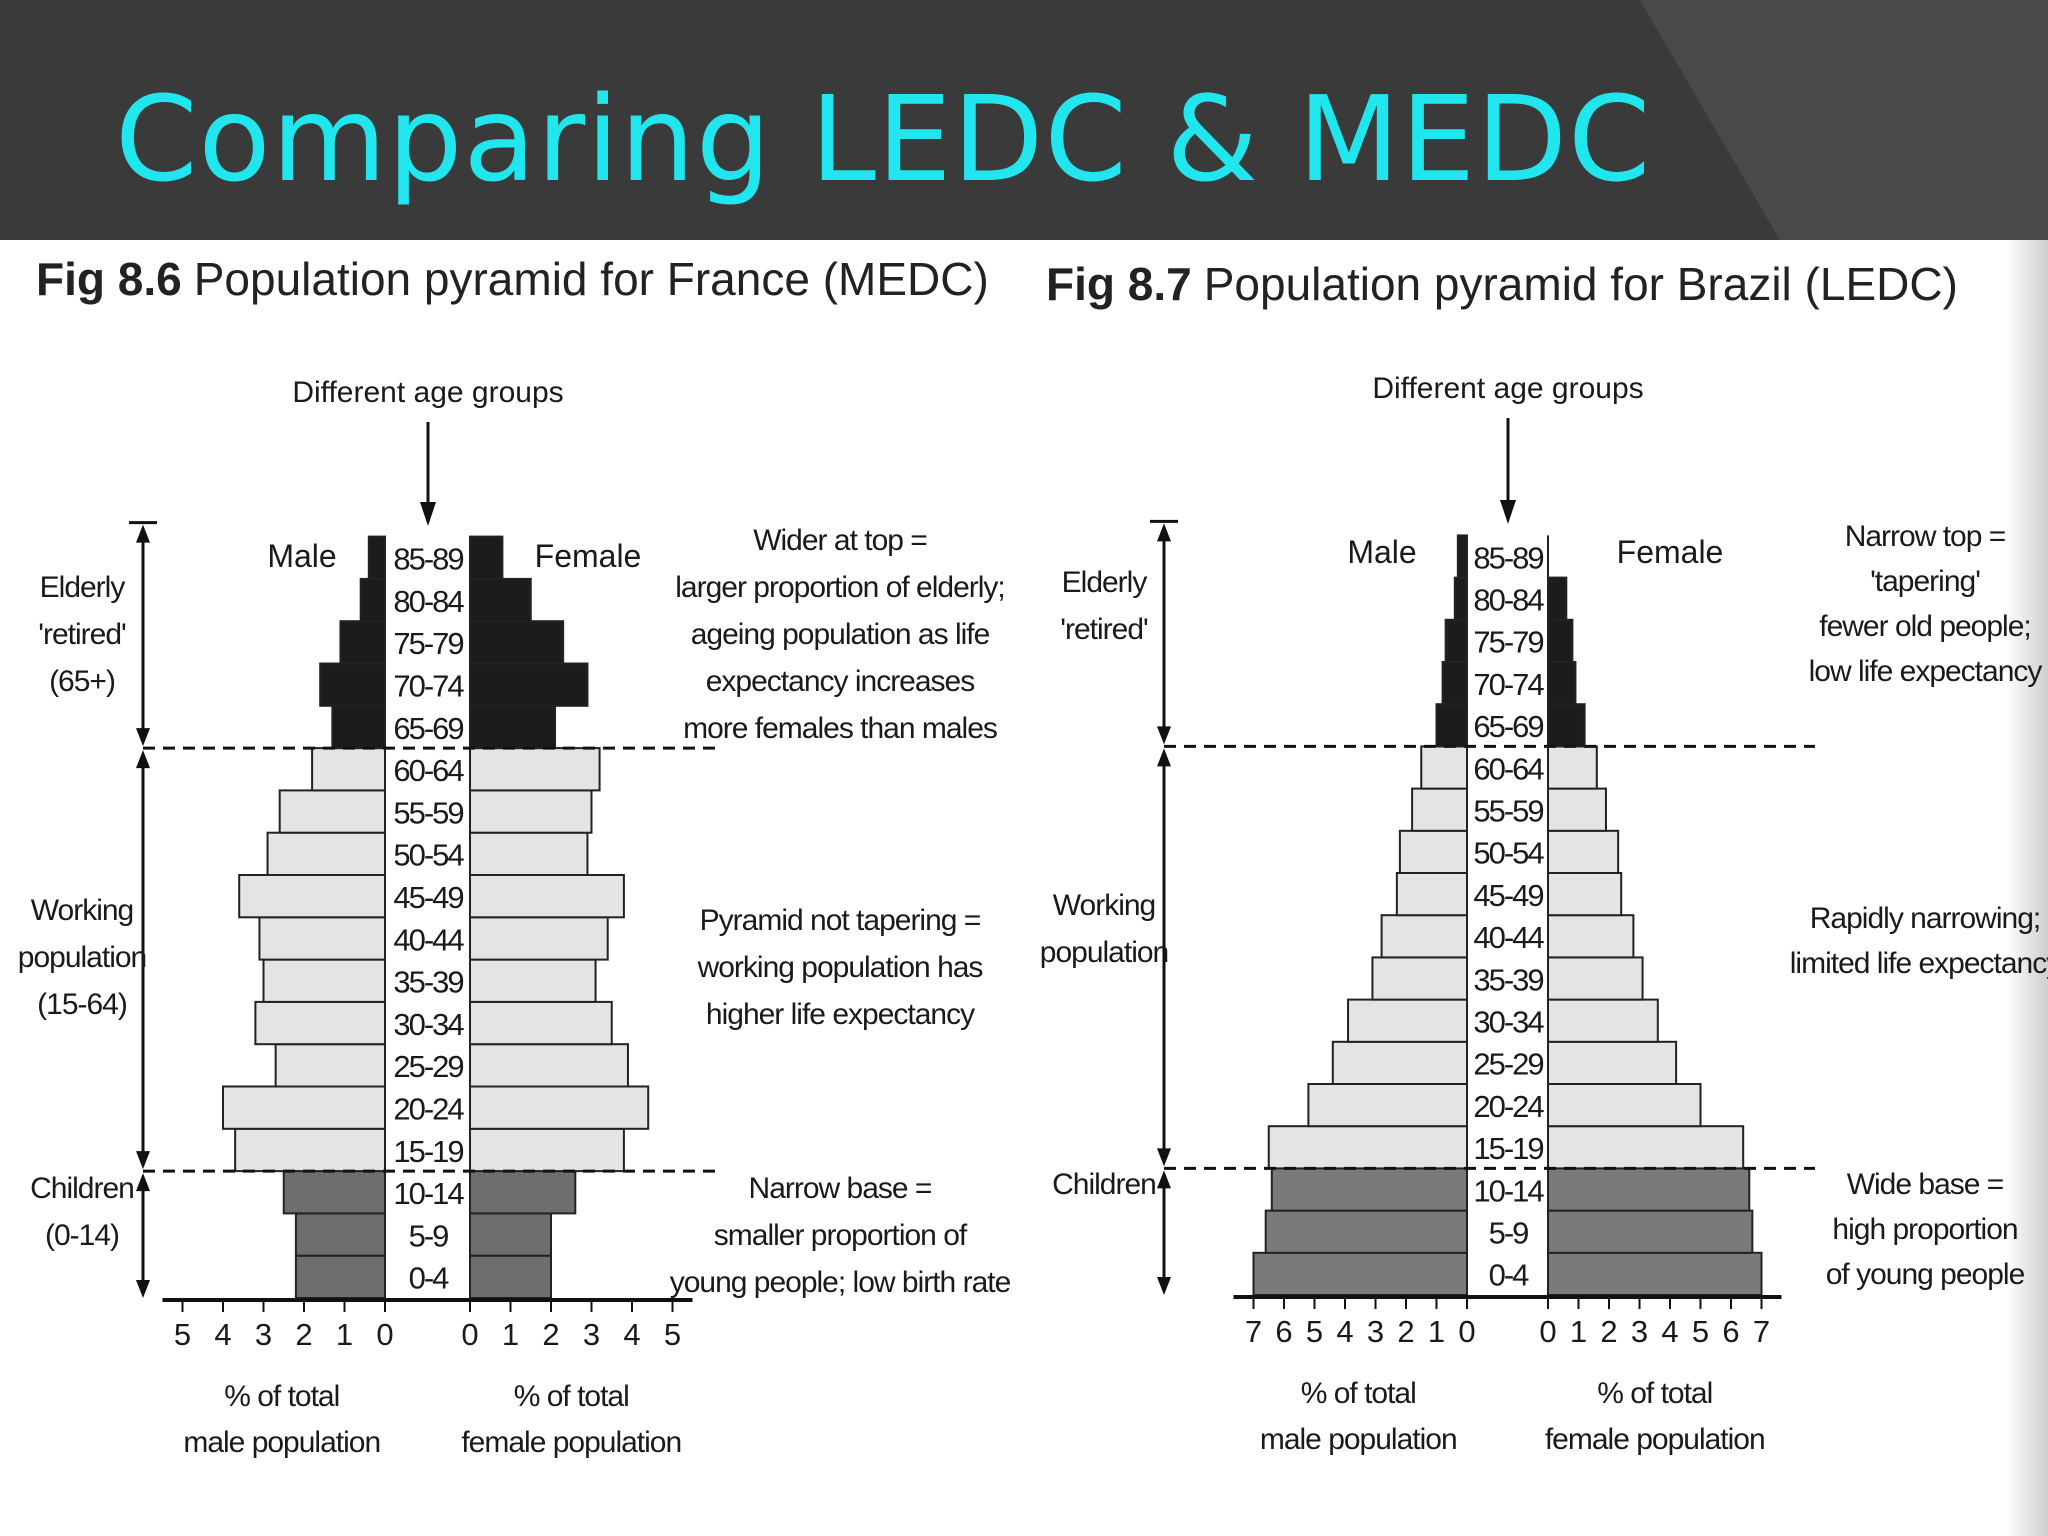 This screenshot has height=1536, width=2048. I want to click on fig1-male-tick-label-4: 4, so click(222, 1334).